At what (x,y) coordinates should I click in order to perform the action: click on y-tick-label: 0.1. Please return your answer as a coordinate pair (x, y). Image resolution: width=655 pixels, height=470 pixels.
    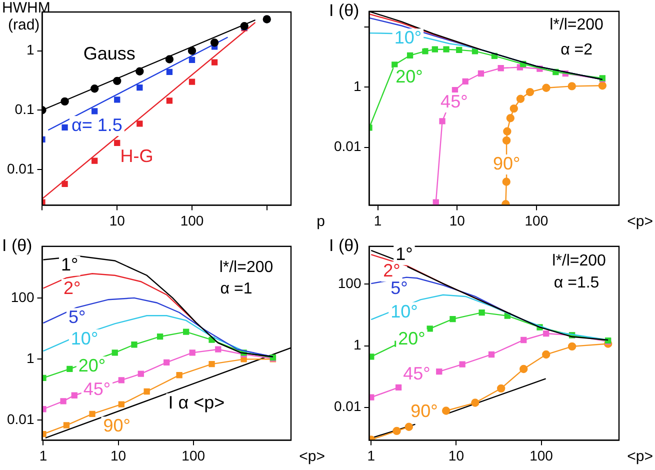
    Looking at the image, I should click on (24, 108).